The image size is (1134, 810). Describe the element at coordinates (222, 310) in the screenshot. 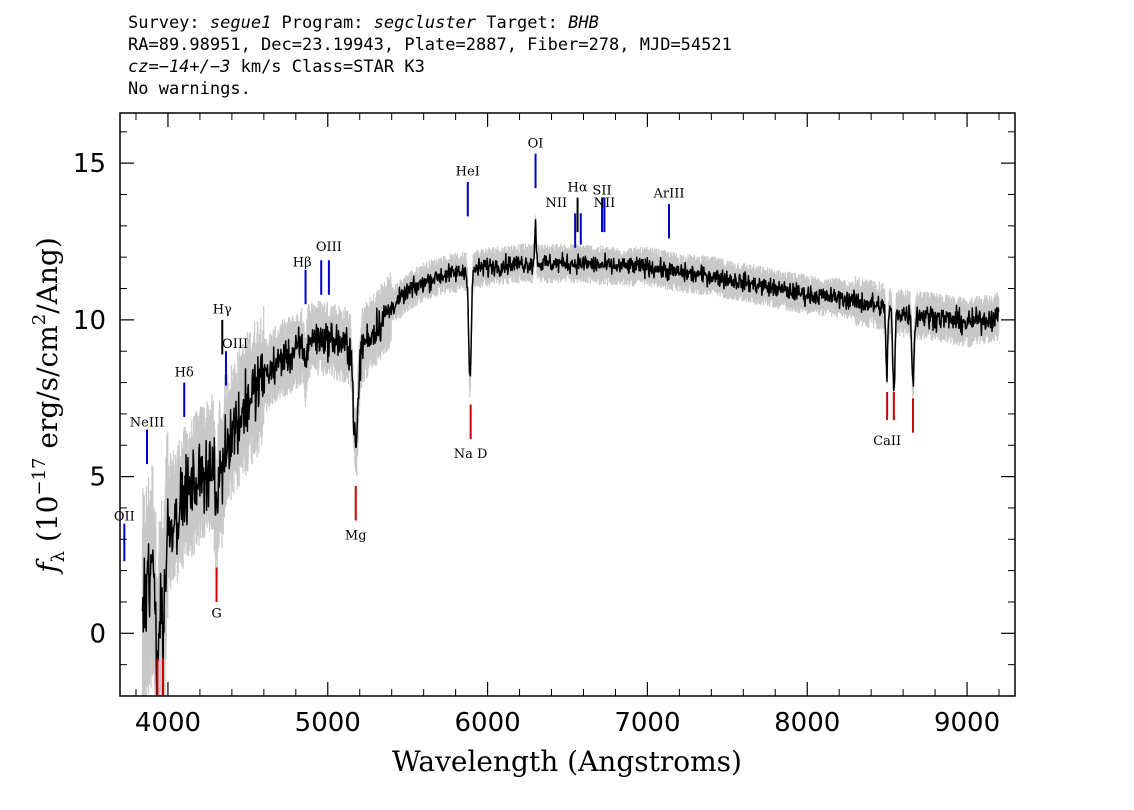

I see `line-label-3: Hγ` at that location.